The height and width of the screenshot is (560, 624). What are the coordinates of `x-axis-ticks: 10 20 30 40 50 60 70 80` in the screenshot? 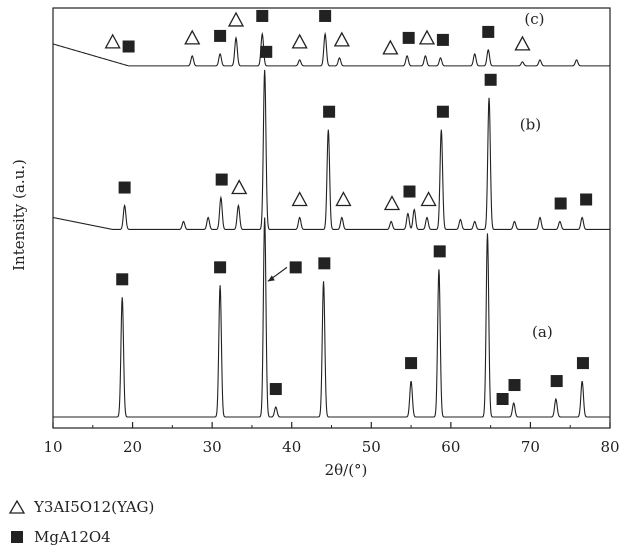 It's located at (331, 439).